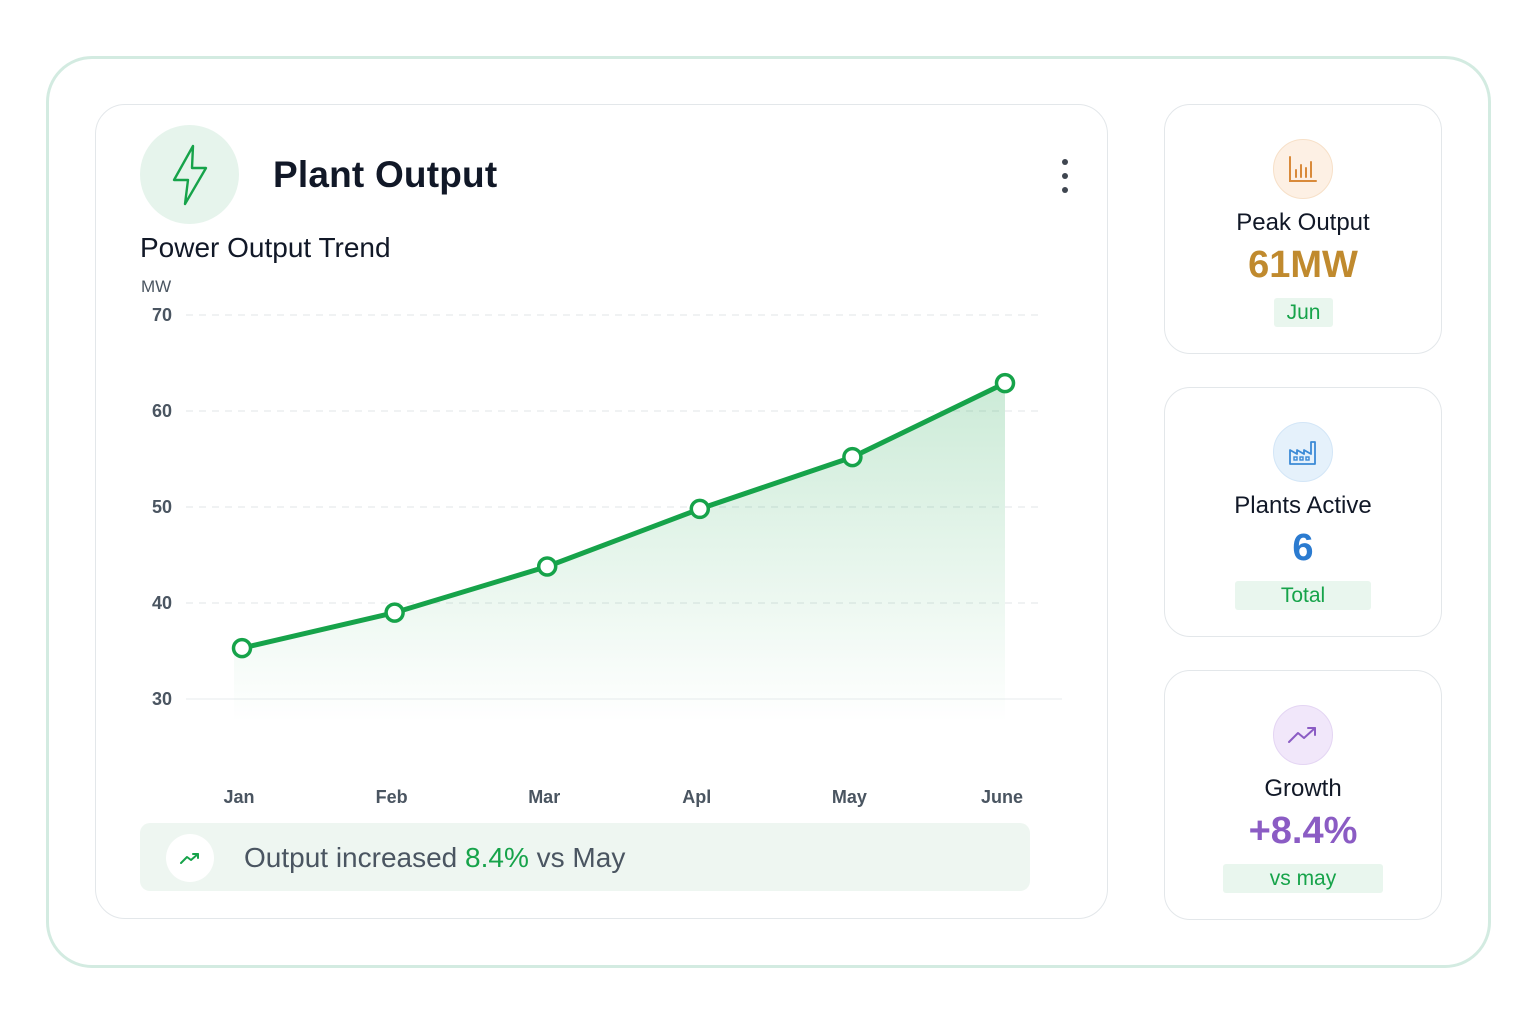  What do you see at coordinates (577, 857) in the screenshot?
I see `insight-suffix: vs May` at bounding box center [577, 857].